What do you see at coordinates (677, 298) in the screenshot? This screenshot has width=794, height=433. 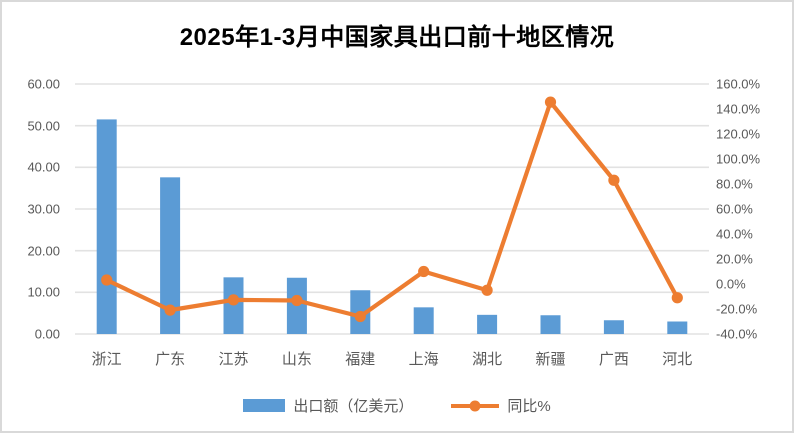 I see `line-marker-河北` at bounding box center [677, 298].